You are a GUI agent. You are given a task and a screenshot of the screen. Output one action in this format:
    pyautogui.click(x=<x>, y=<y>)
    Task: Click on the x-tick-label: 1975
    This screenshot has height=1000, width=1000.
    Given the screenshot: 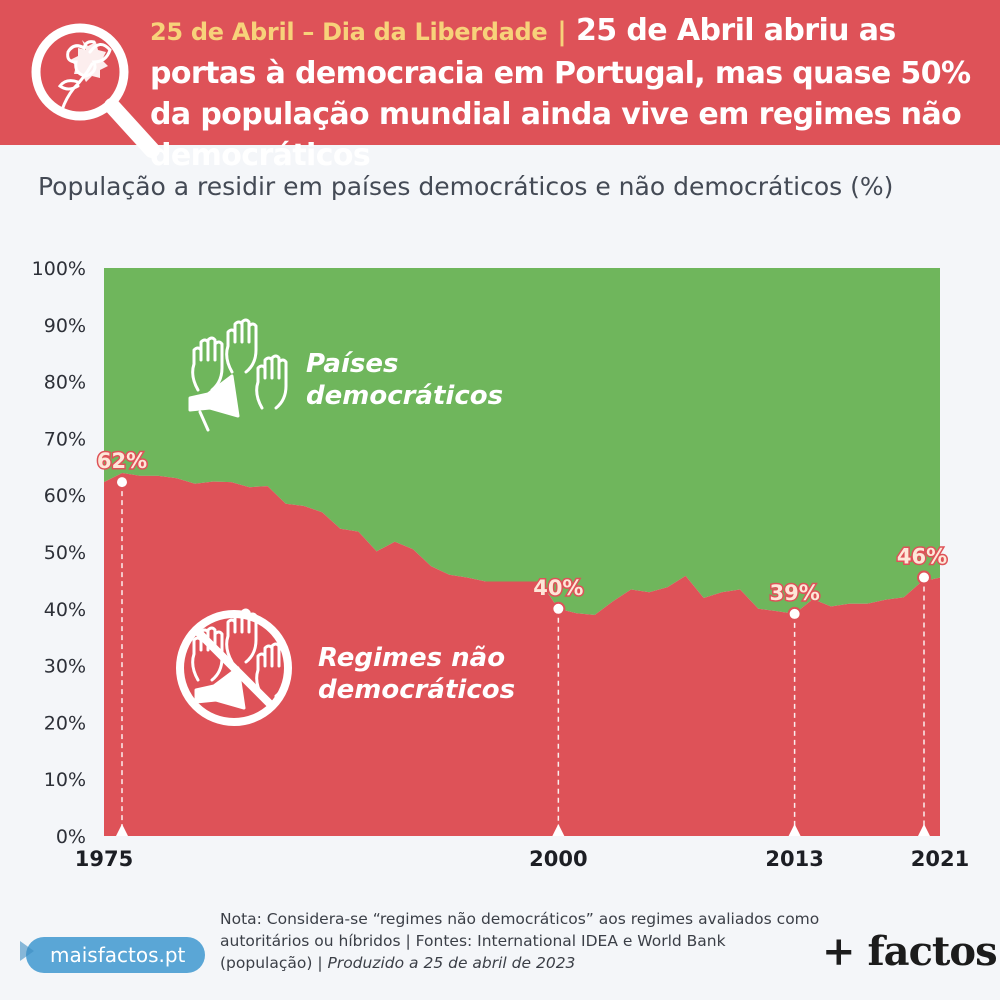 What is the action you would take?
    pyautogui.click(x=104, y=859)
    